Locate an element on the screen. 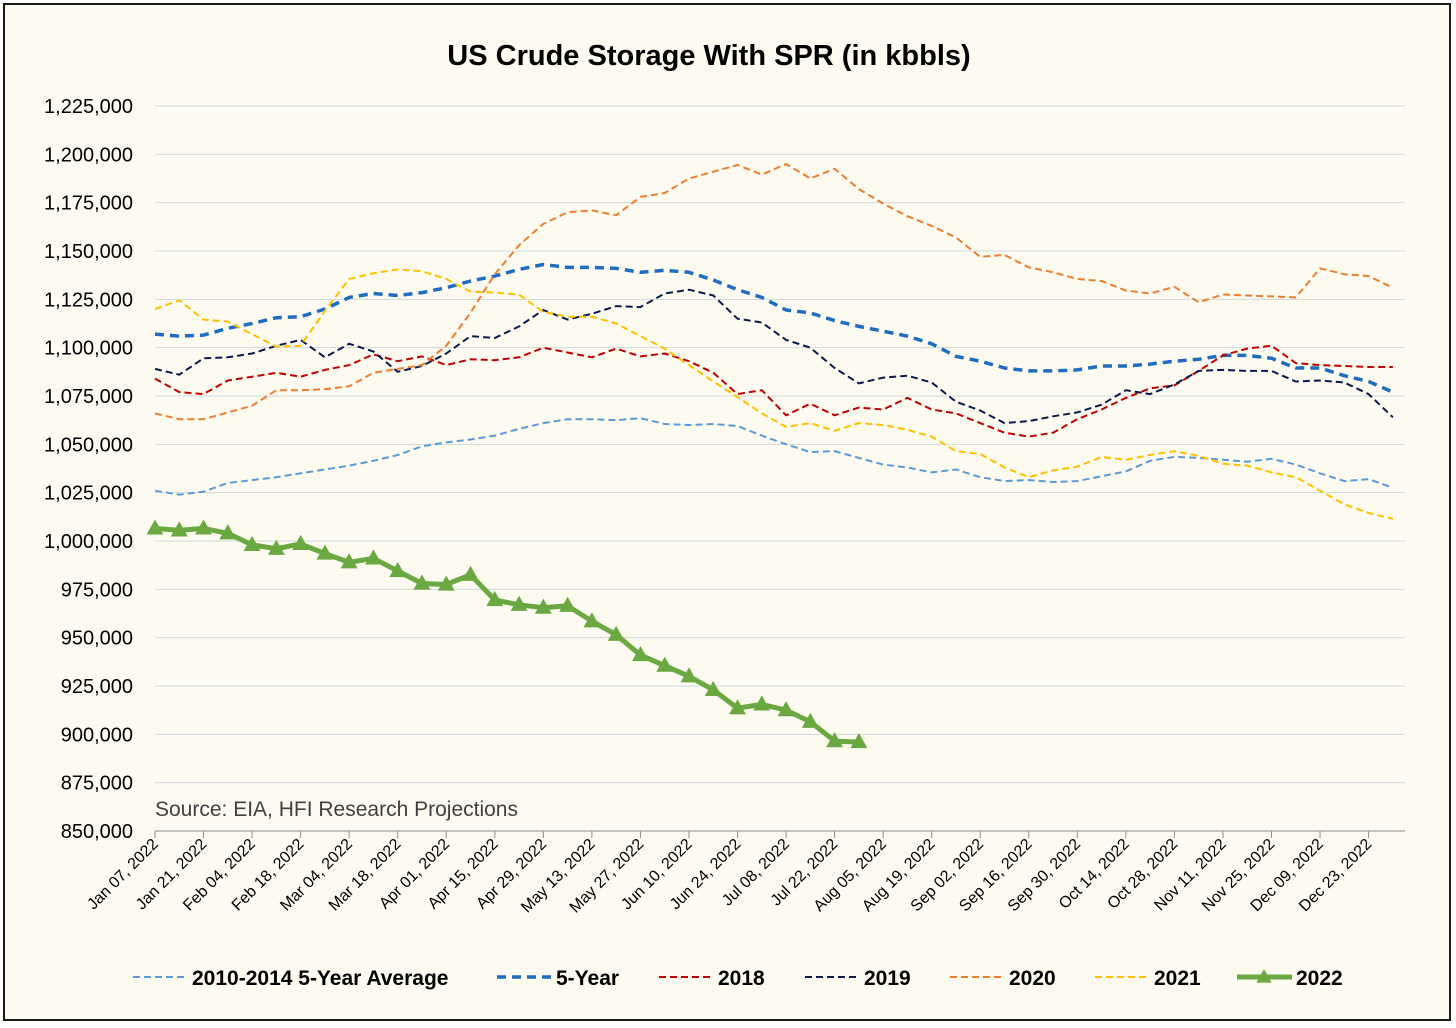 Image resolution: width=1456 pixels, height=1028 pixels. legend-label: 2022 is located at coordinates (1319, 978).